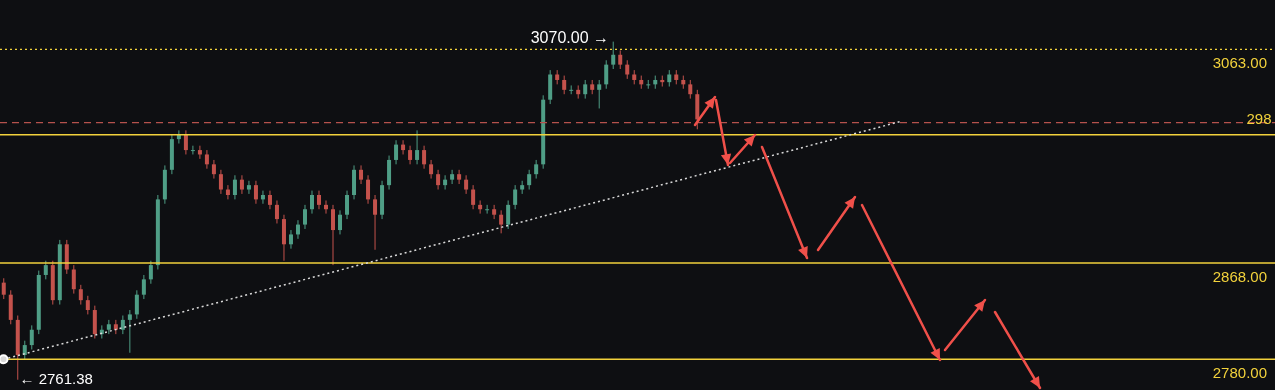 This screenshot has width=1275, height=390. Describe the element at coordinates (1259, 119) in the screenshot. I see `annotation: 298` at that location.